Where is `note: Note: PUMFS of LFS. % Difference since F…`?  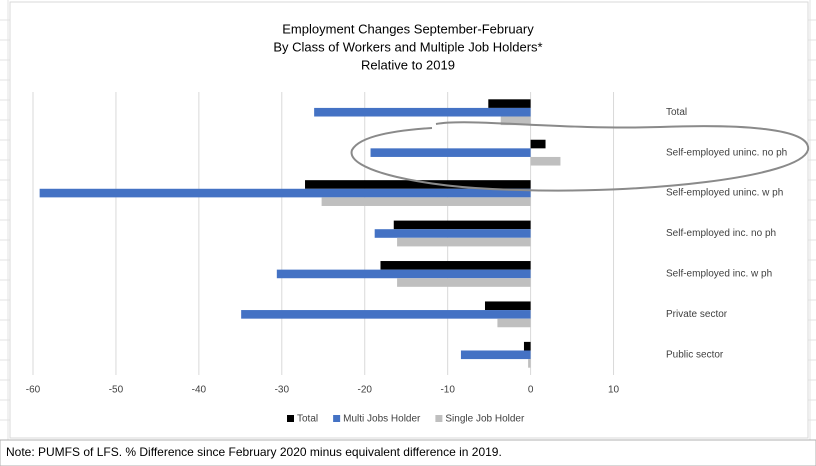
note: Note: PUMFS of LFS. % Difference since F… is located at coordinates (254, 452).